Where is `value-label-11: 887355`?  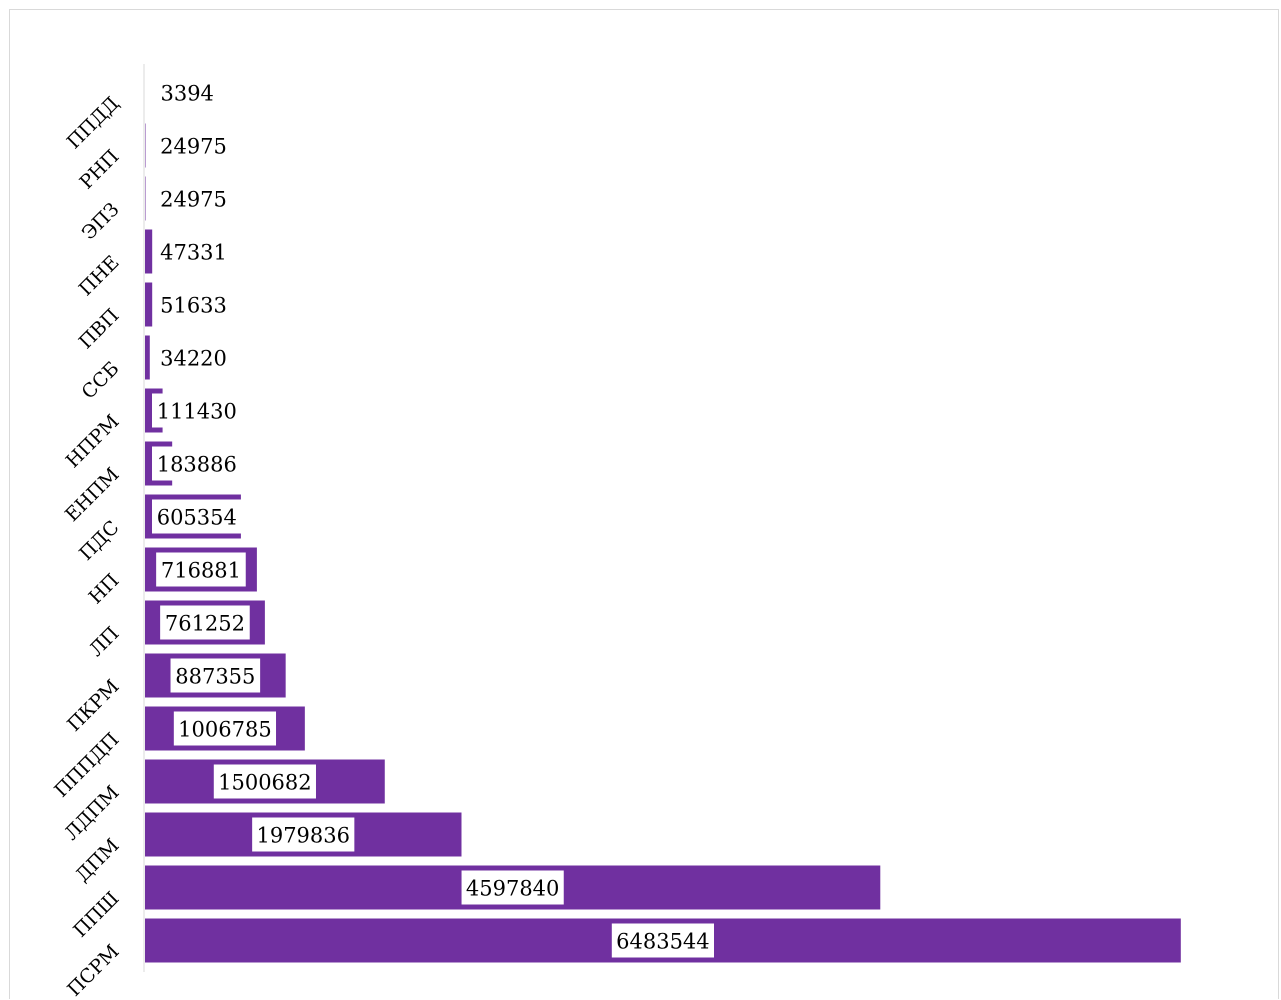
value-label-11: 887355 is located at coordinates (215, 677).